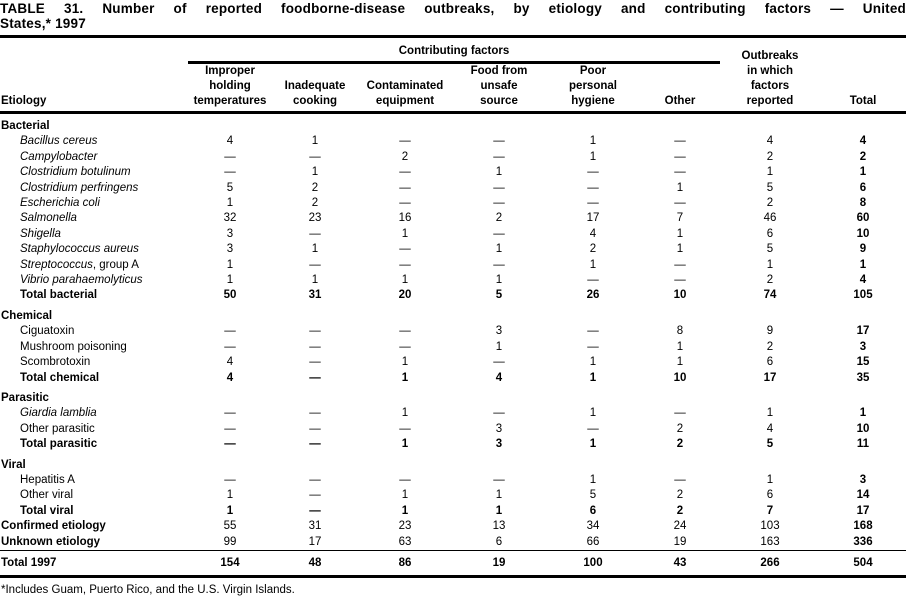  I want to click on table-row-shigella: Shigella 3 — 1 — 4 1 6 10, so click(453, 234).